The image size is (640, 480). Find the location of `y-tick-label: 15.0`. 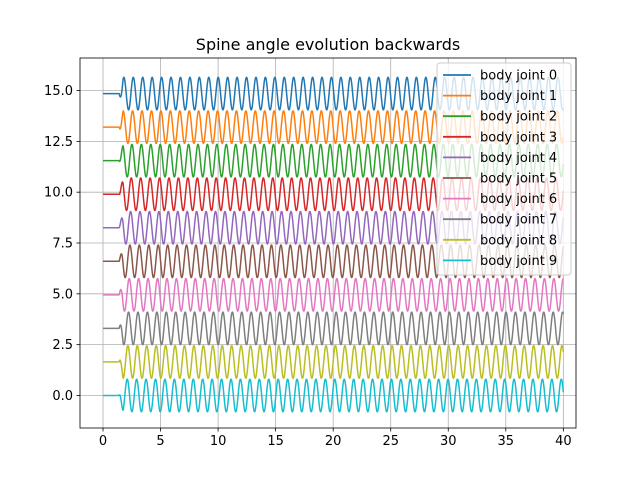

y-tick-label: 15.0 is located at coordinates (58, 91).